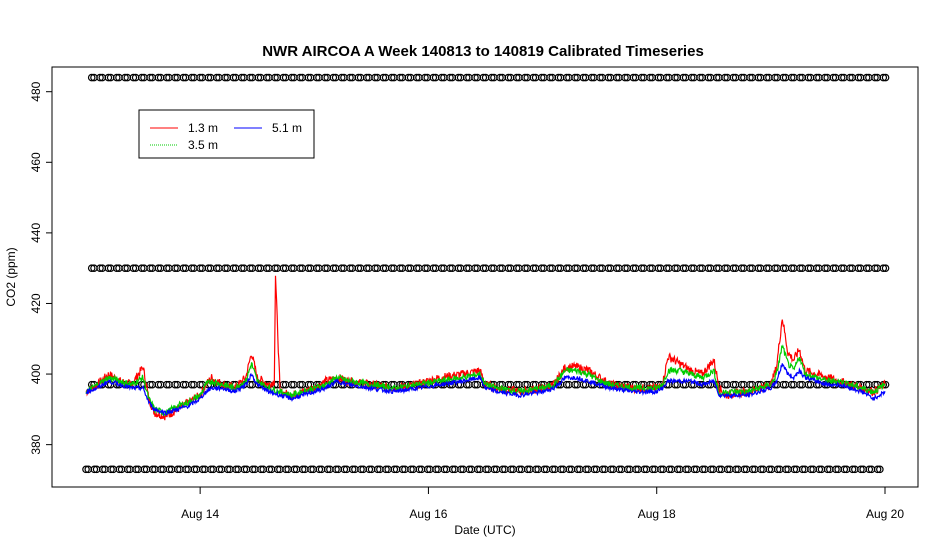 The width and height of the screenshot is (936, 540). What do you see at coordinates (36, 303) in the screenshot?
I see `y-tick-label: 420` at bounding box center [36, 303].